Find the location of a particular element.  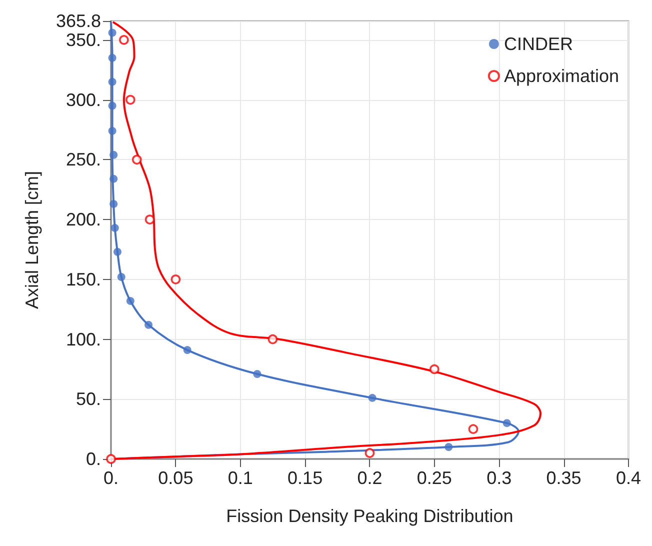

x-tick-label: 0.05 is located at coordinates (176, 478).